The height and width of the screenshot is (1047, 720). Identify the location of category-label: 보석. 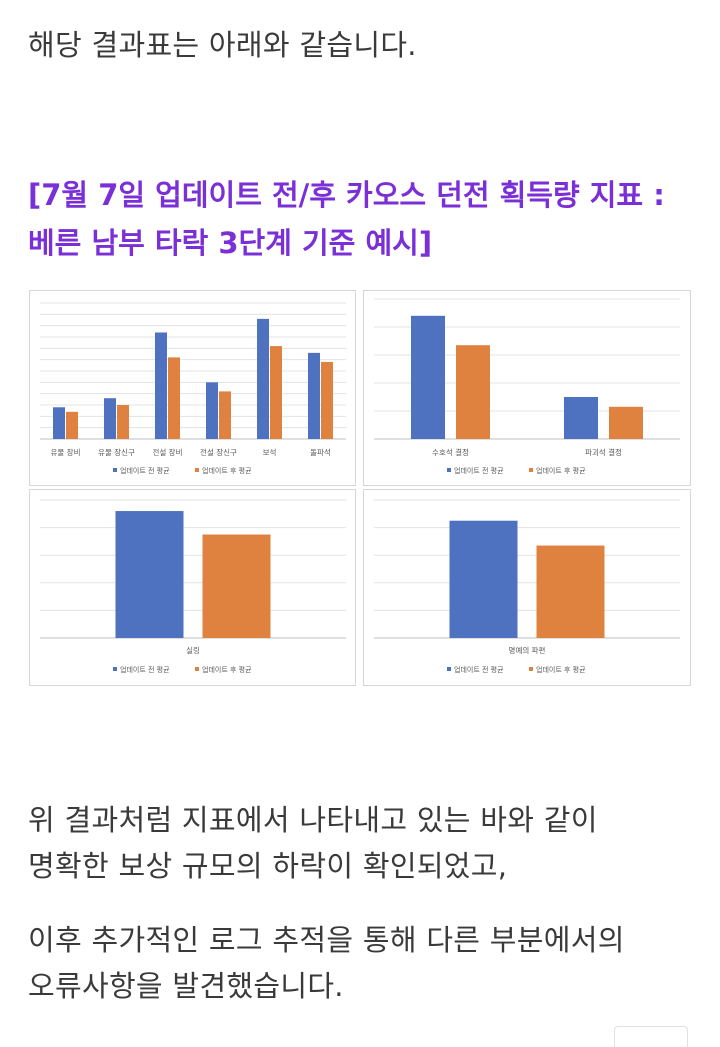
(270, 452).